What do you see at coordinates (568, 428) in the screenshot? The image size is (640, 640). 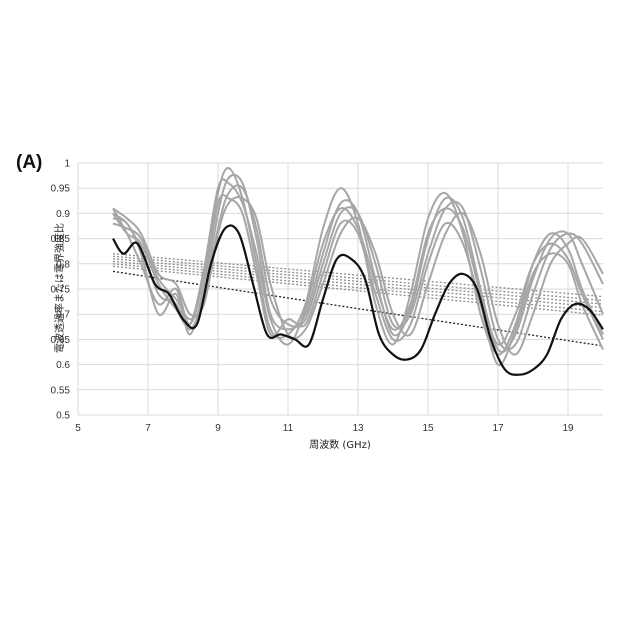 I see `x-tick-label-7: 19` at bounding box center [568, 428].